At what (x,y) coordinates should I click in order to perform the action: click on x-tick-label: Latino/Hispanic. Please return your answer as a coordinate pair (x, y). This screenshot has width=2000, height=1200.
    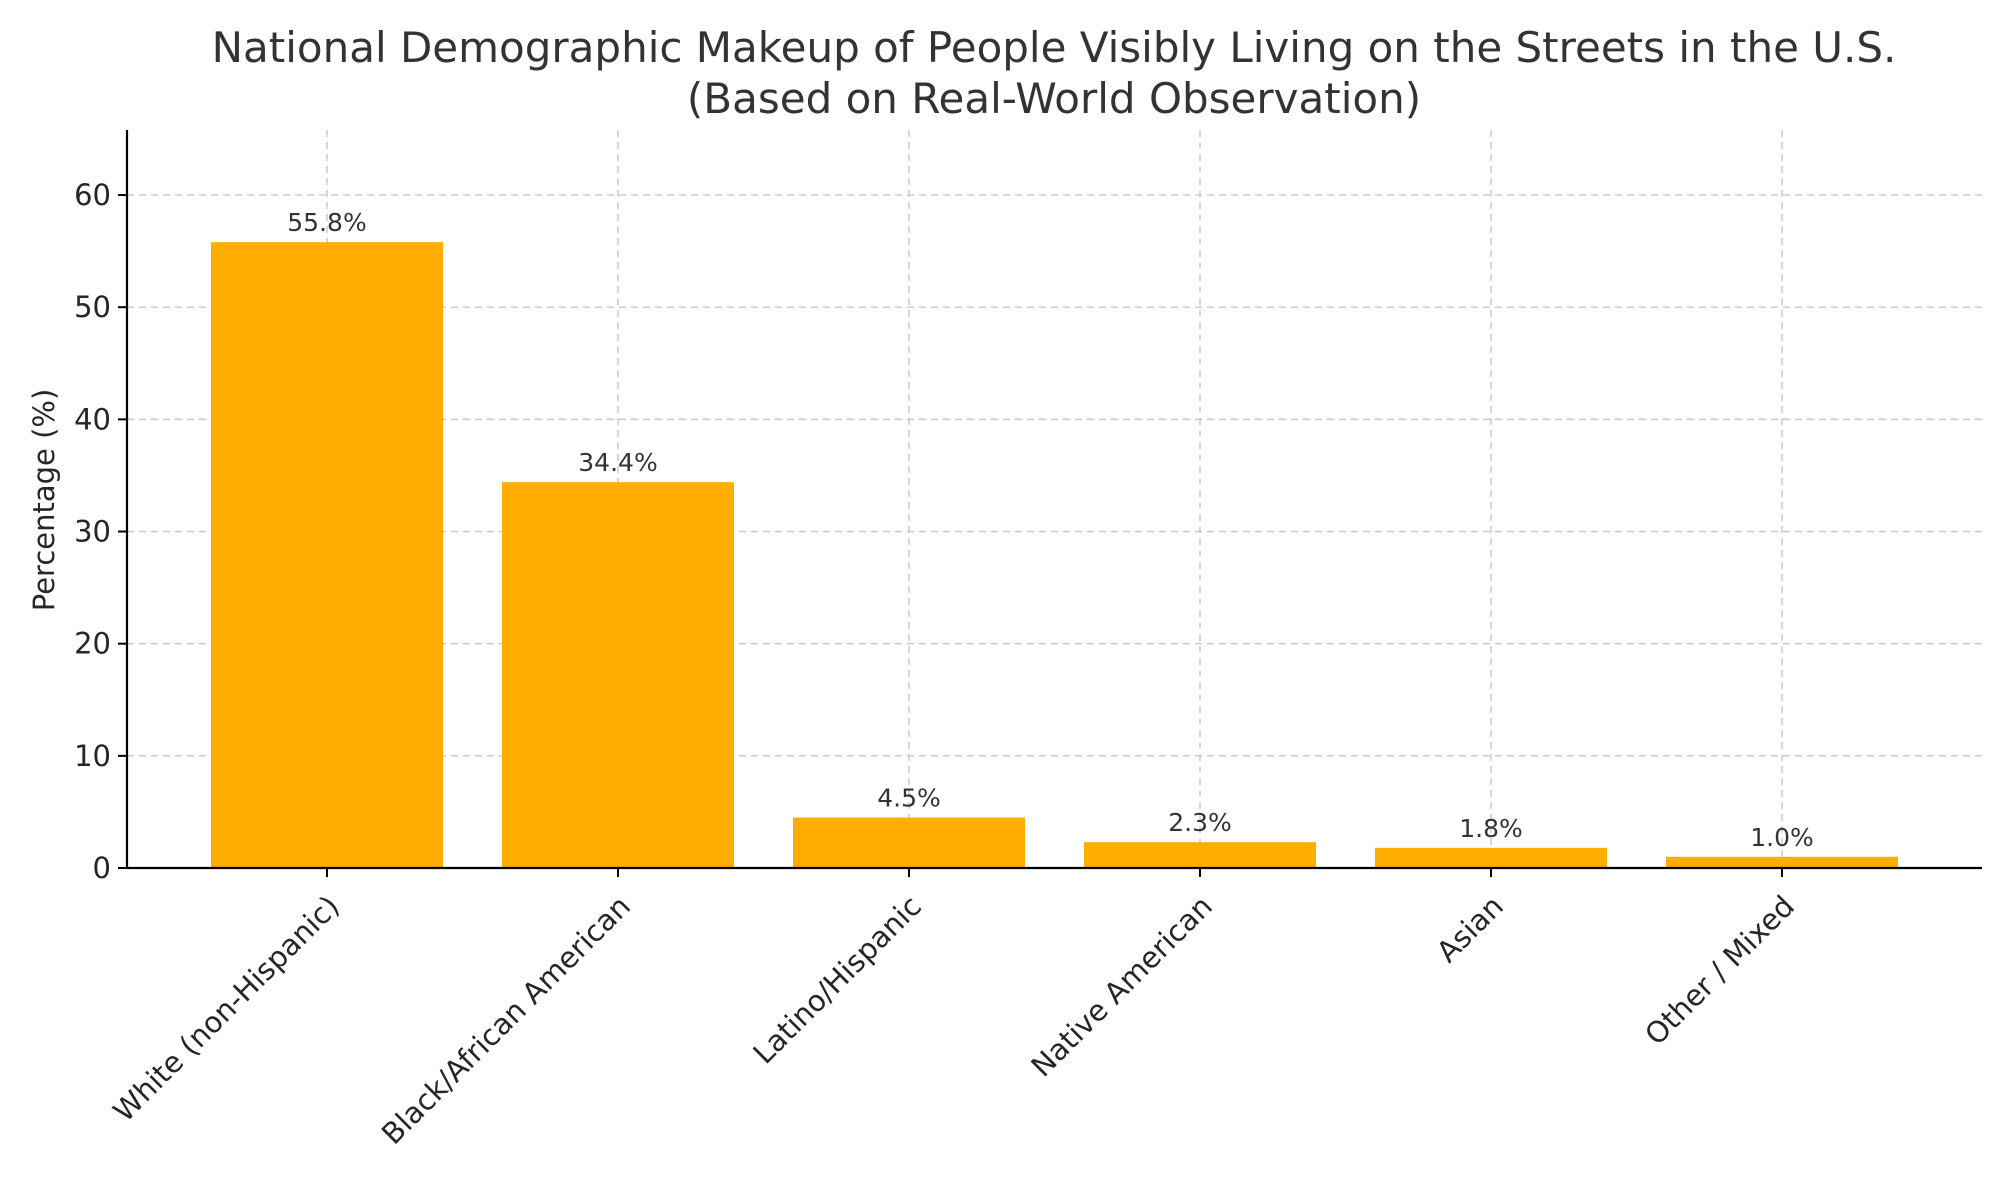
    Looking at the image, I should click on (837, 980).